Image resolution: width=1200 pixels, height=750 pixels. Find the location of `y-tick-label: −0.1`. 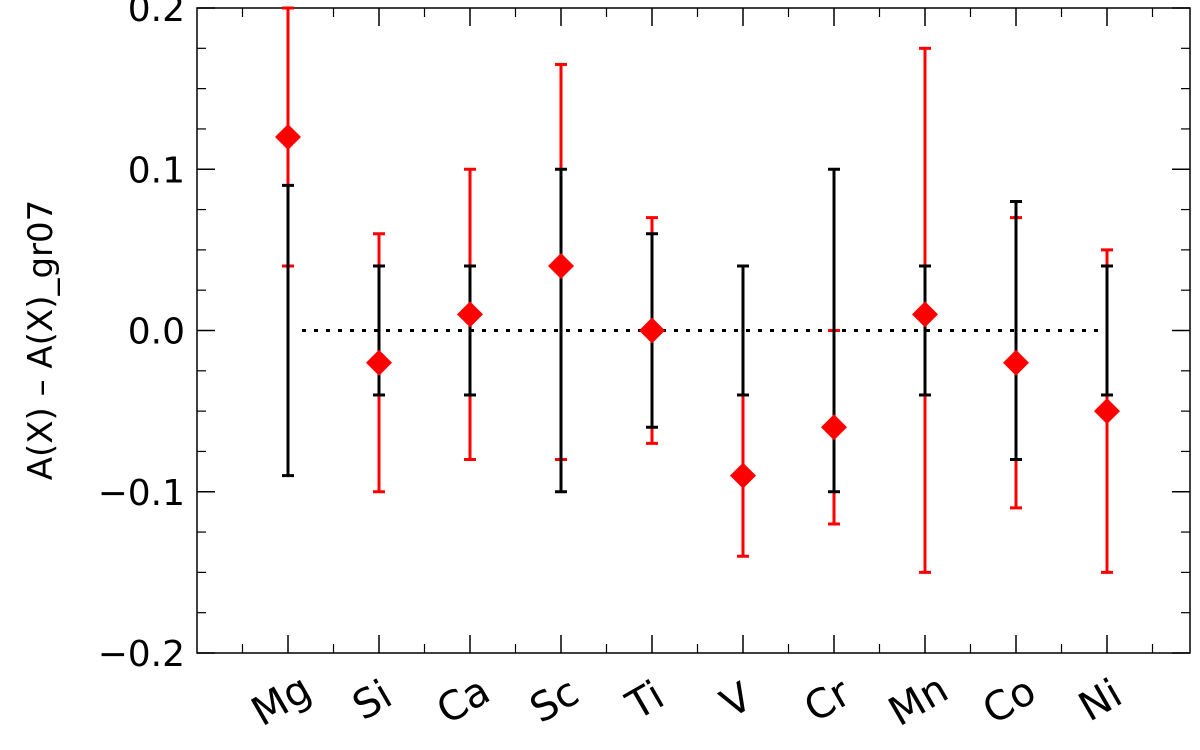

y-tick-label: −0.1 is located at coordinates (141, 493).